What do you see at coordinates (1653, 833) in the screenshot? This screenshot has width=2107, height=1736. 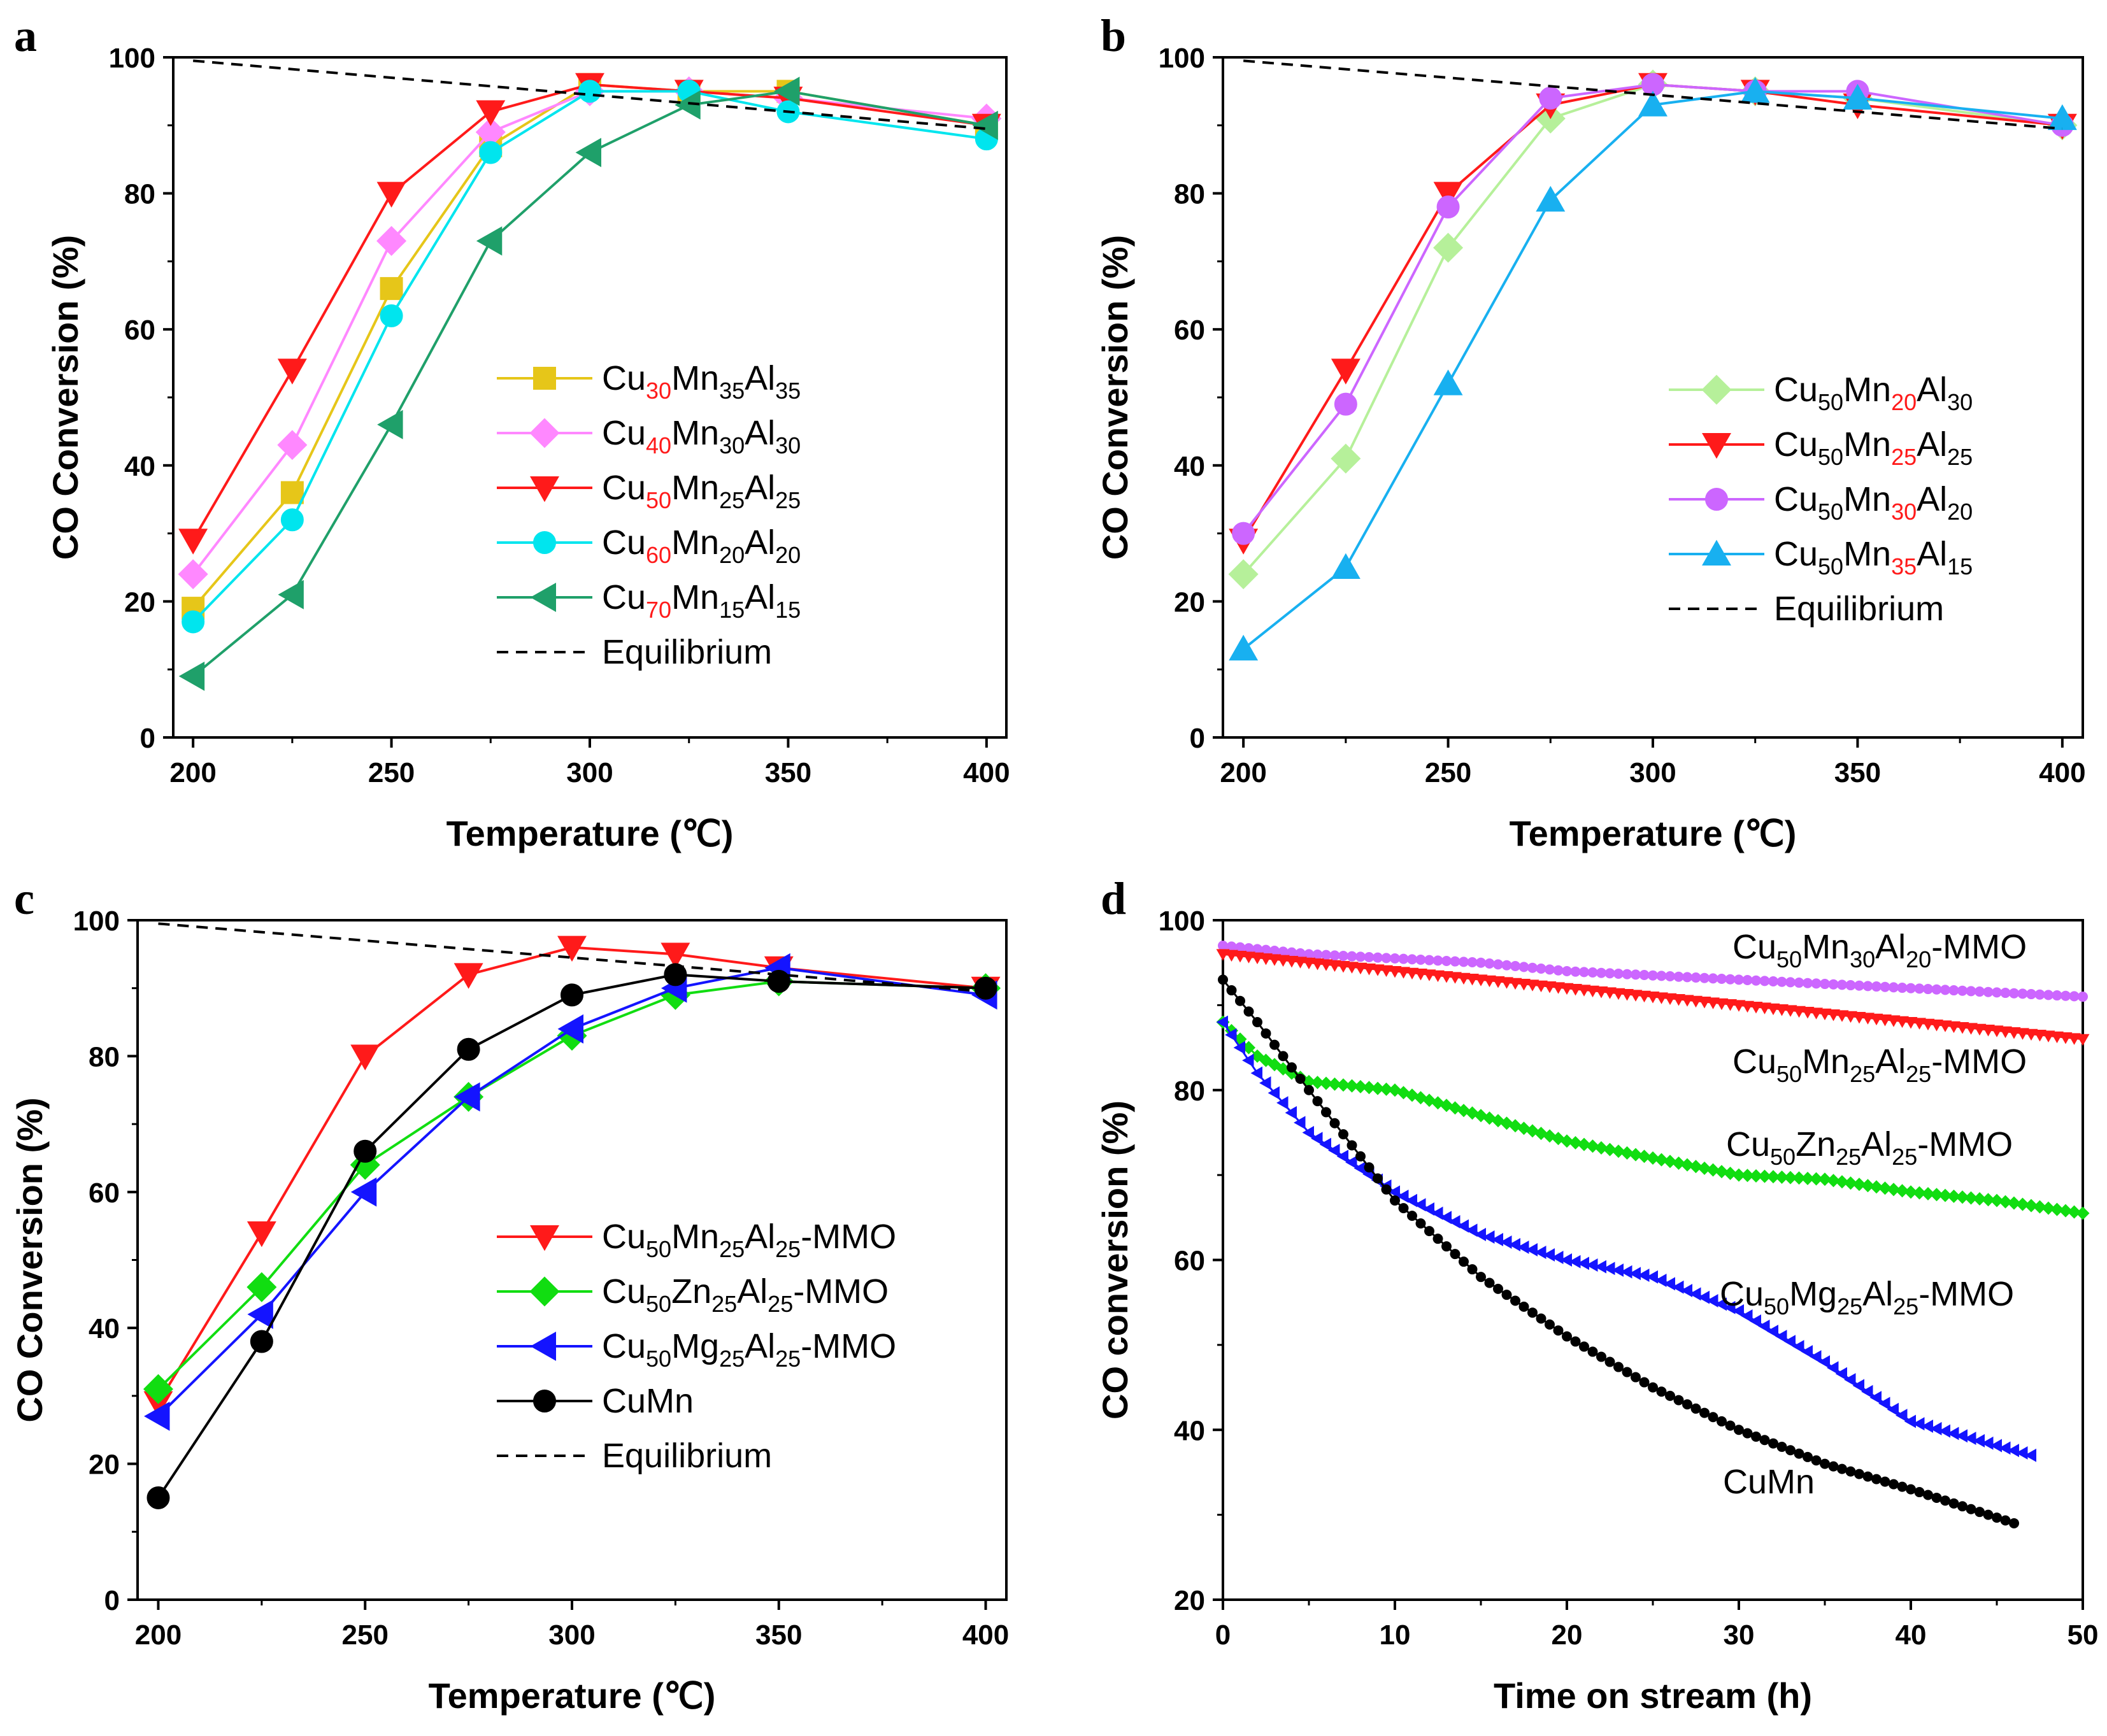 I see `x-axis-label: Temperature (℃)` at bounding box center [1653, 833].